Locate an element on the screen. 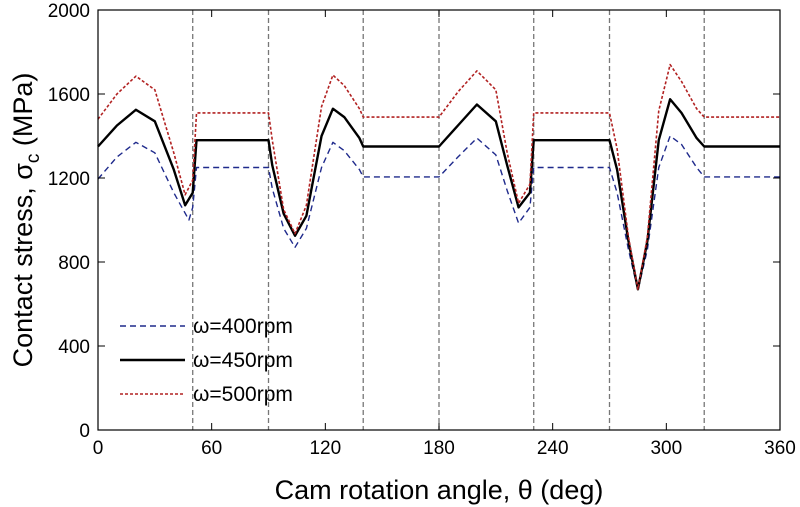 This screenshot has width=800, height=507. x-tick-label: 120 is located at coordinates (325, 448).